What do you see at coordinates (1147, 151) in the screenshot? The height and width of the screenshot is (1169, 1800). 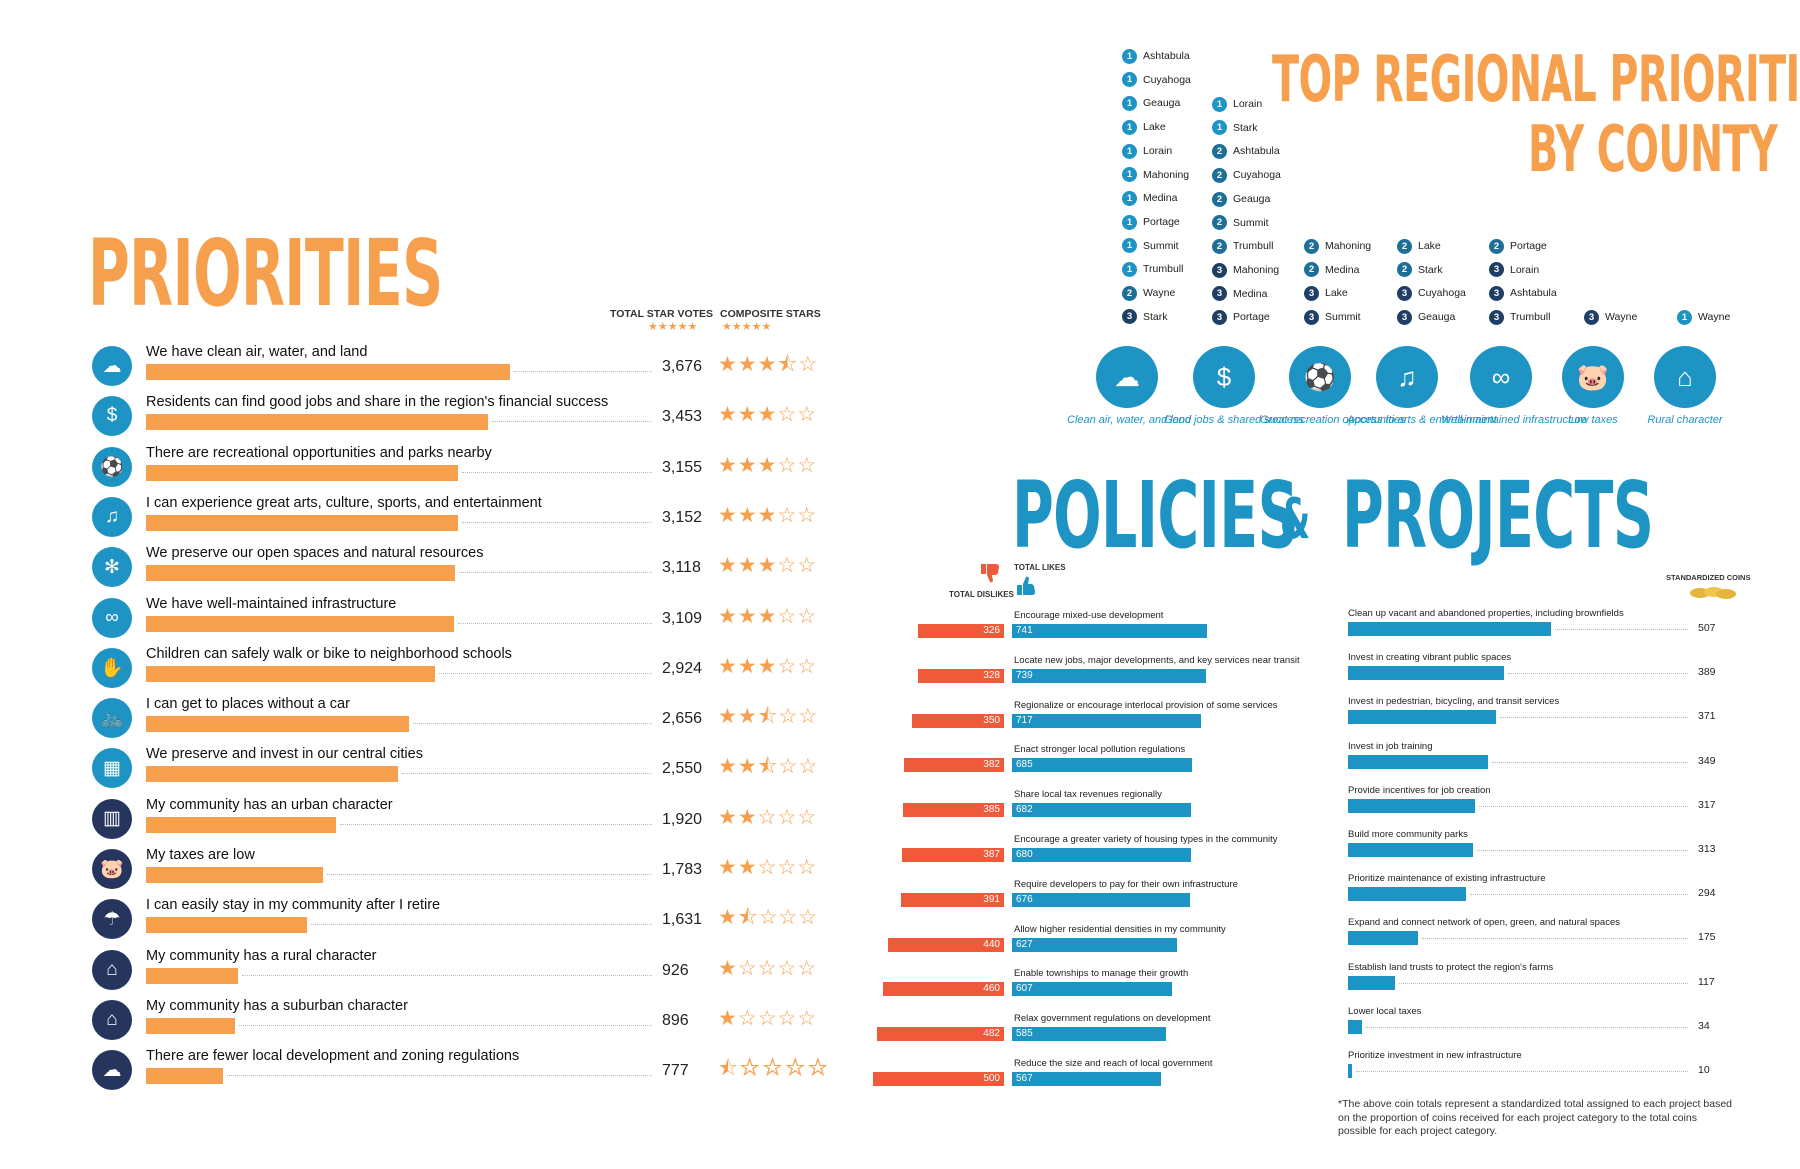 I see `county-rank-item: 1 Lorain` at bounding box center [1147, 151].